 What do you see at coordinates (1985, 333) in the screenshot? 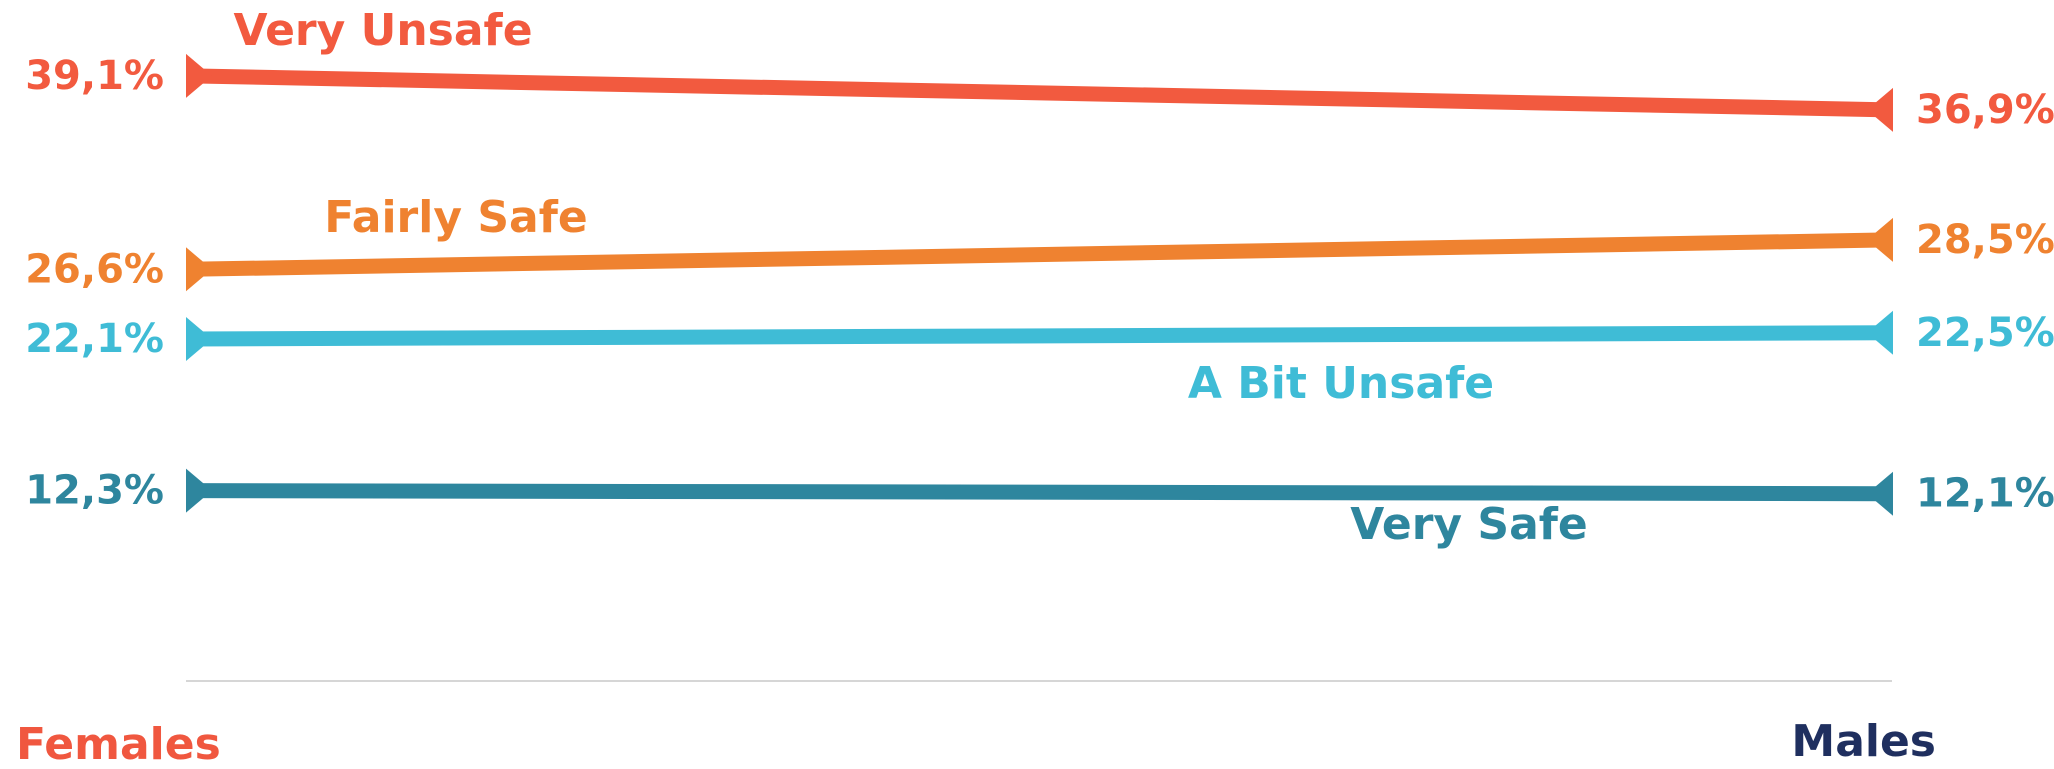
I see `value-label: 22,5%` at bounding box center [1985, 333].